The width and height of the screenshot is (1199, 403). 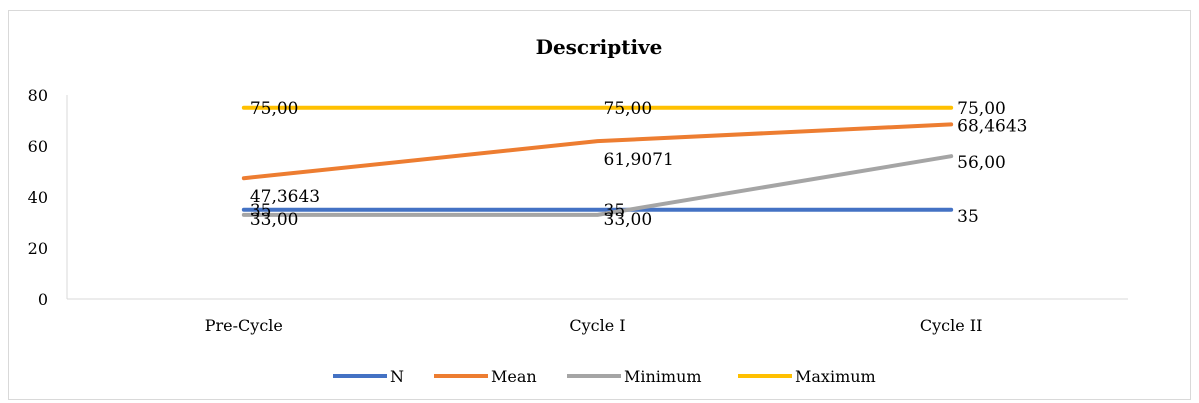 What do you see at coordinates (835, 376) in the screenshot?
I see `legend-label-maximum: Maximum` at bounding box center [835, 376].